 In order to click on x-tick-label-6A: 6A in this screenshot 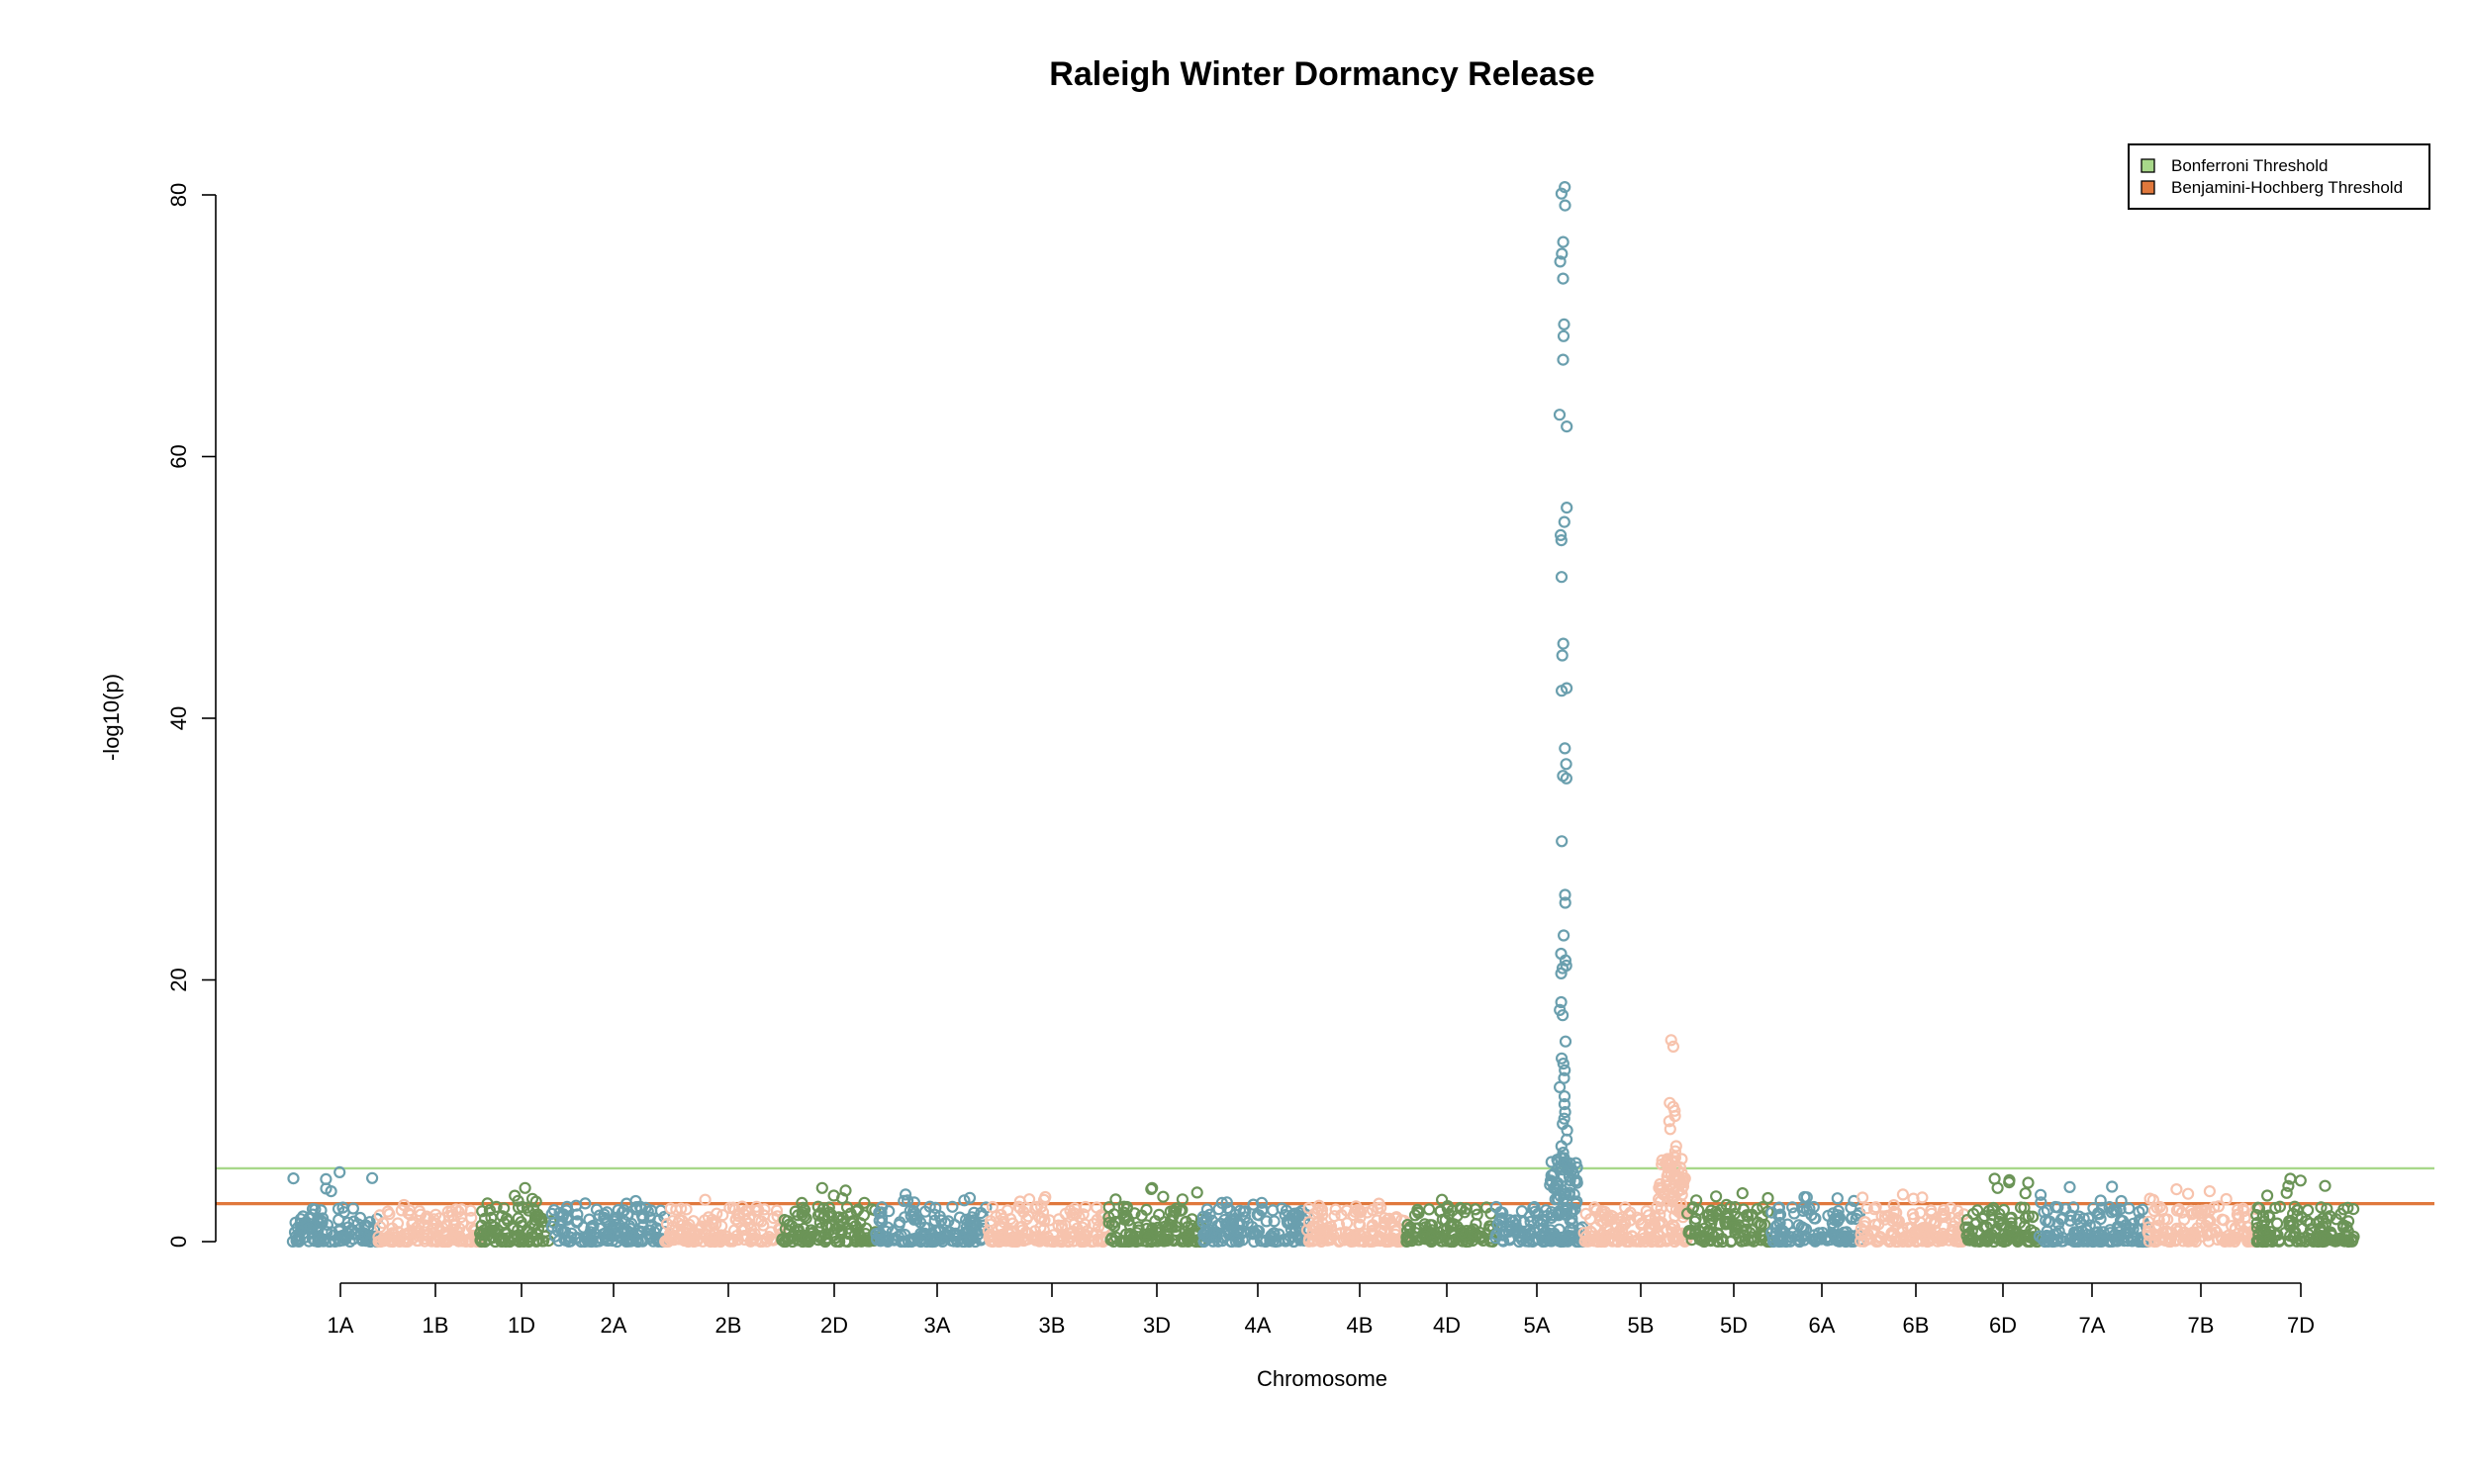, I will do `click(1823, 1325)`.